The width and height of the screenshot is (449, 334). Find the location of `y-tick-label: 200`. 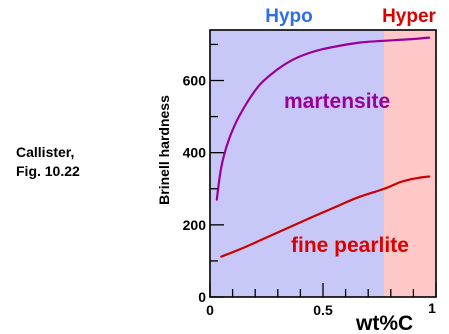

y-tick-label: 200 is located at coordinates (195, 225).